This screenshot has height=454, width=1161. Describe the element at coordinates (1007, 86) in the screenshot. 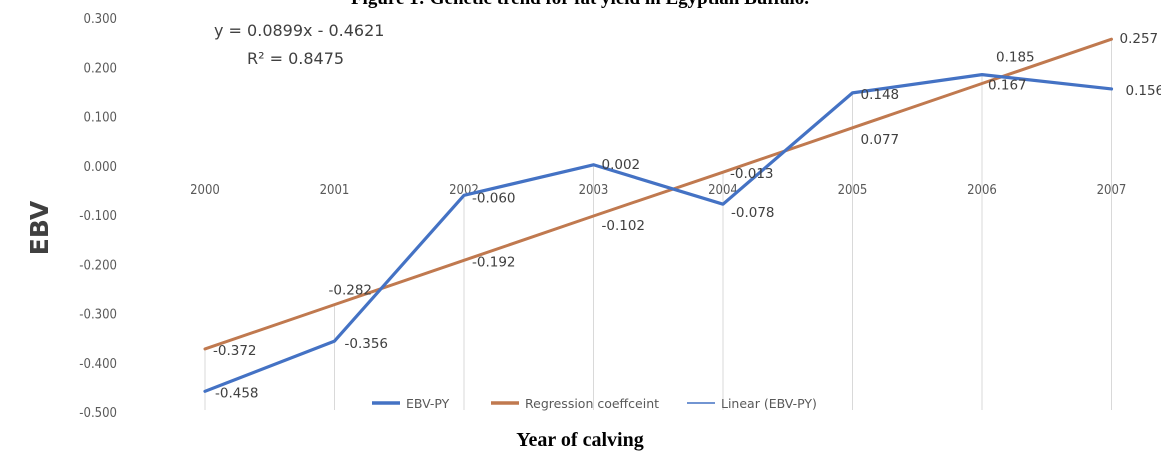

I see `regression-data-label: 0.167` at that location.